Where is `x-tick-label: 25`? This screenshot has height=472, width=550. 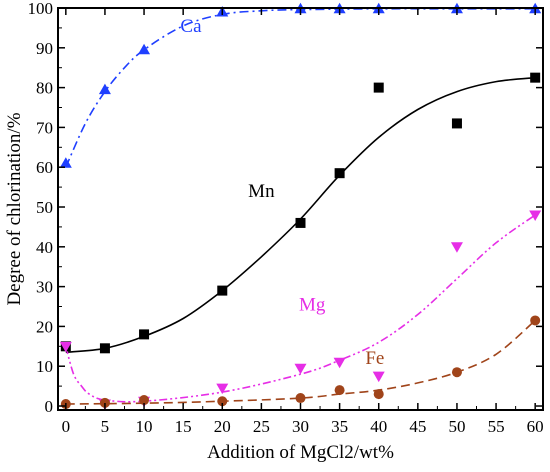
x-tick-label: 25 is located at coordinates (261, 426).